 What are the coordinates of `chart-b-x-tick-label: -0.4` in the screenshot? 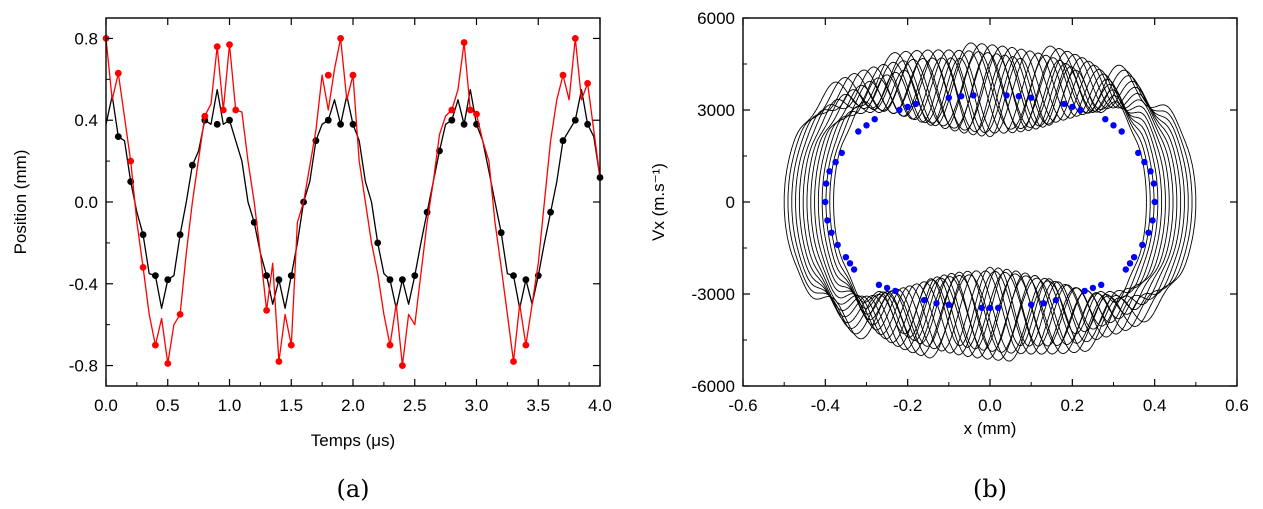 It's located at (825, 405).